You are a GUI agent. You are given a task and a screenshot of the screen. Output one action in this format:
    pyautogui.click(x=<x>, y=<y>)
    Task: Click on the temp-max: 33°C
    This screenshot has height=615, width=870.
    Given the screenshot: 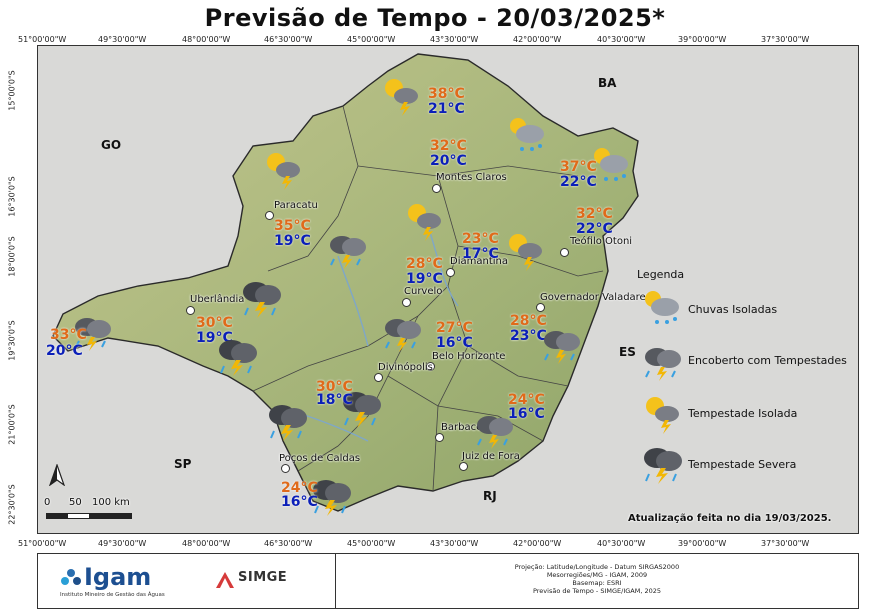 What is the action you would take?
    pyautogui.click(x=68, y=335)
    